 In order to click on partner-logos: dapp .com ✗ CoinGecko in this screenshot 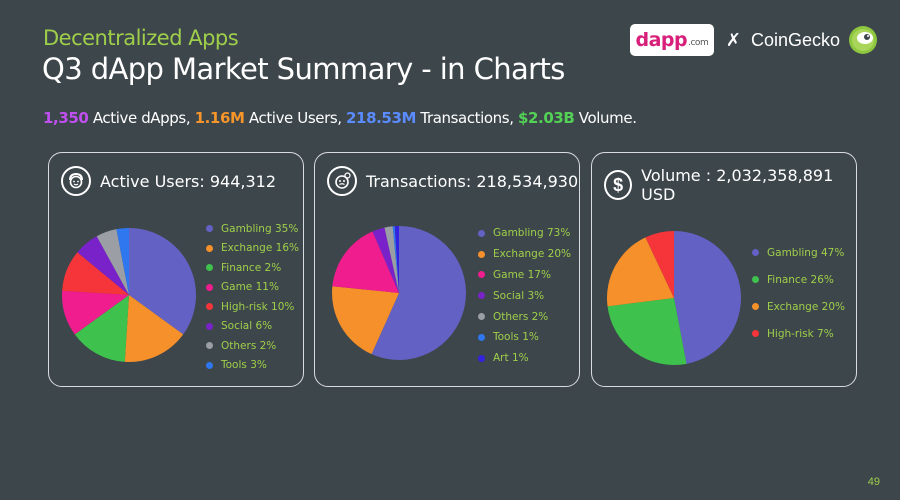, I will do `click(753, 40)`.